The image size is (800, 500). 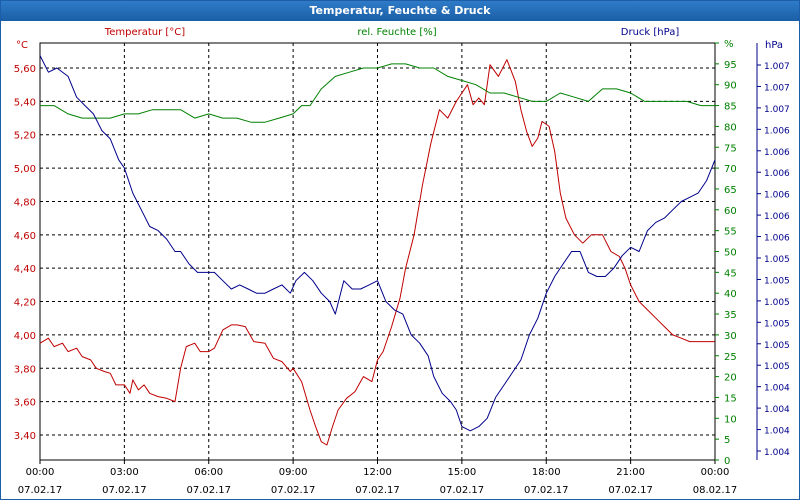 I want to click on humidity-tick-label: 65, so click(x=730, y=190).